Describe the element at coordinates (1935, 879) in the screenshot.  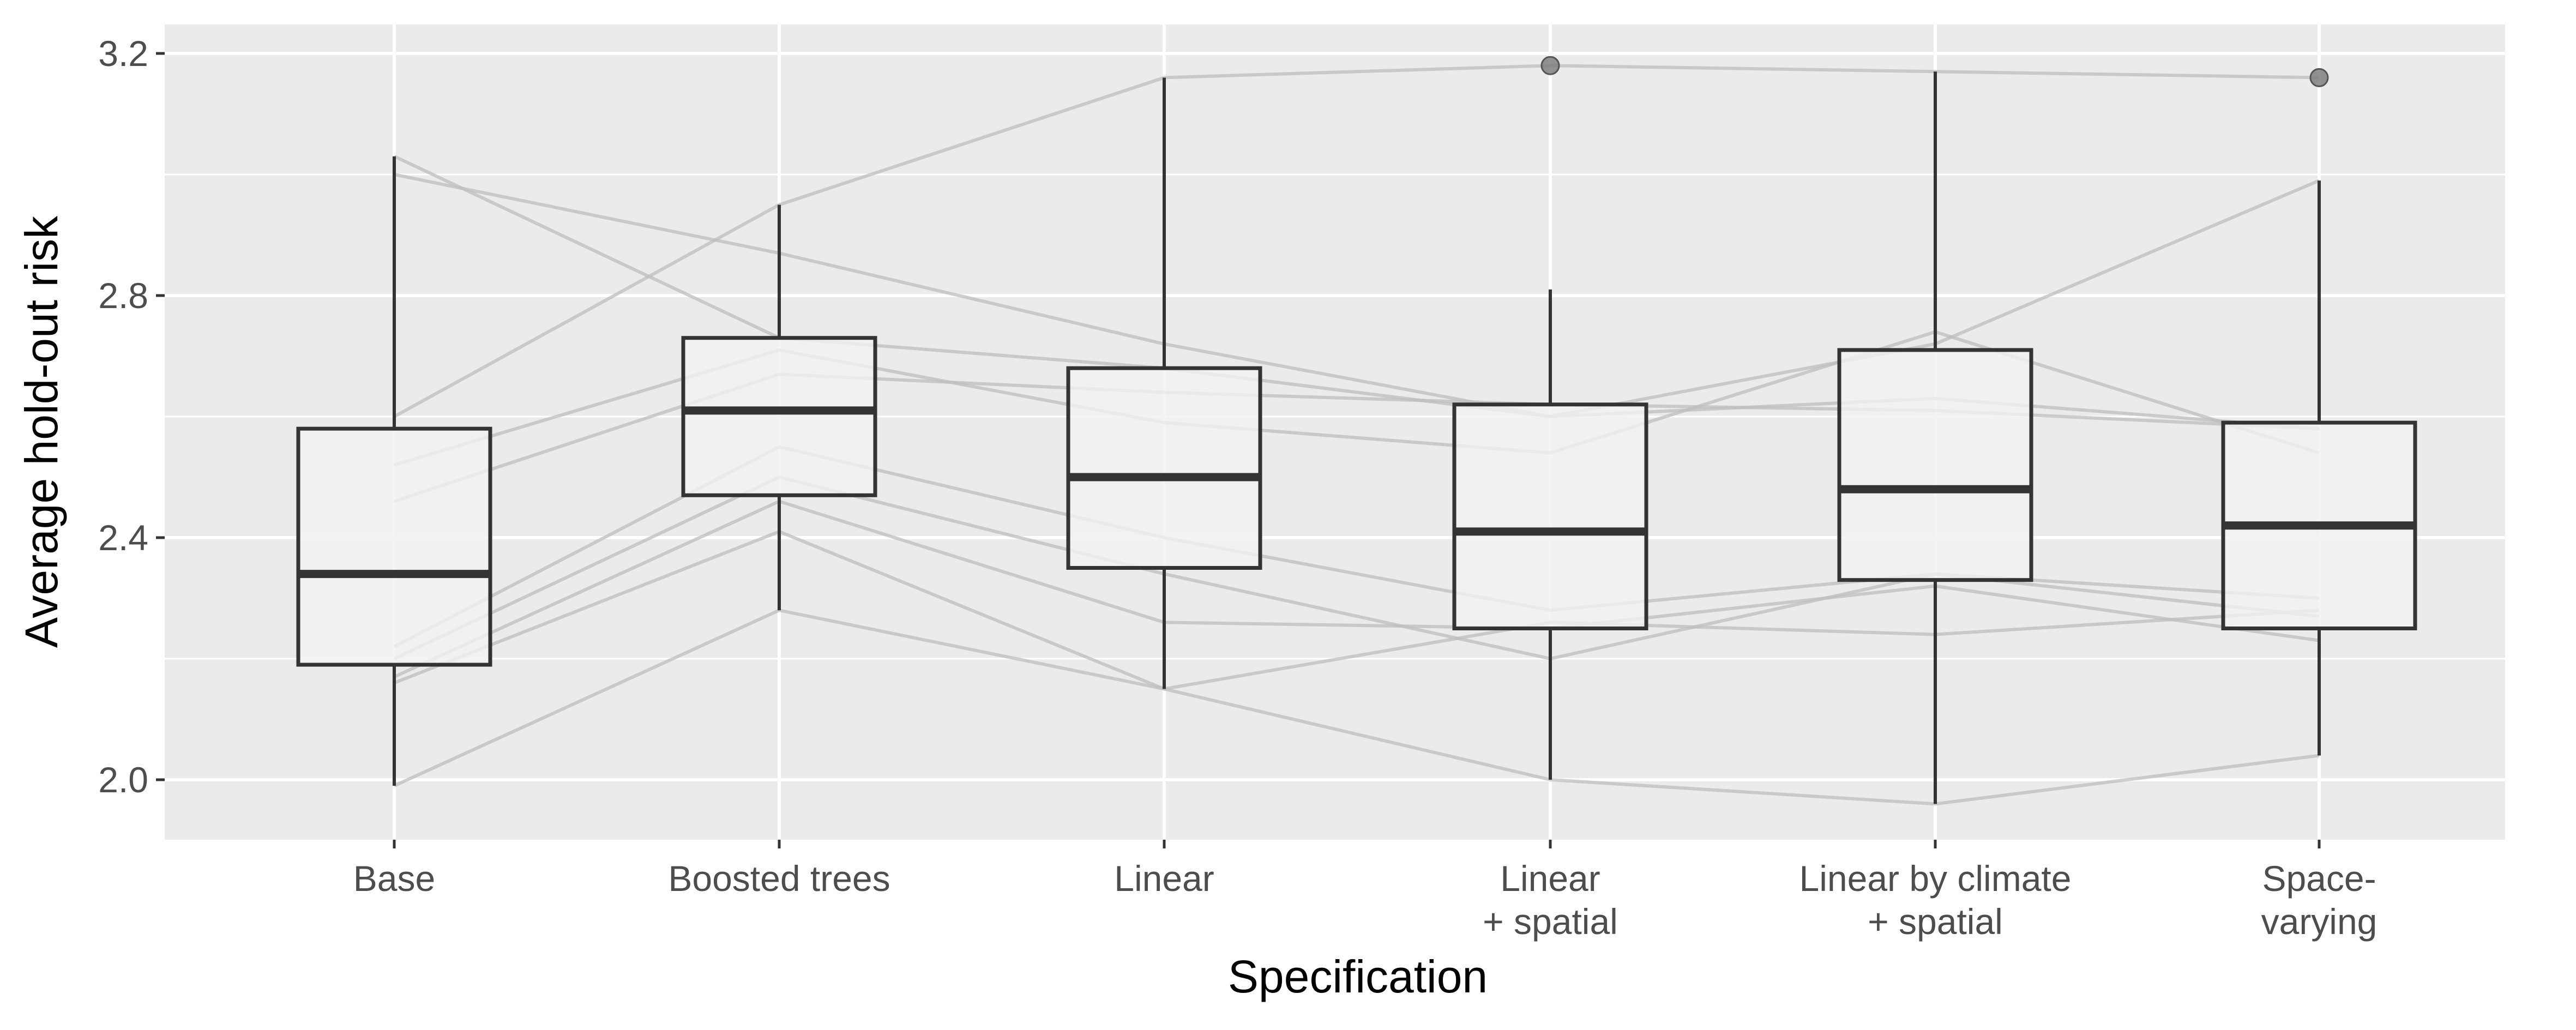
I see `x-tick-label-line: Linear by climate` at that location.